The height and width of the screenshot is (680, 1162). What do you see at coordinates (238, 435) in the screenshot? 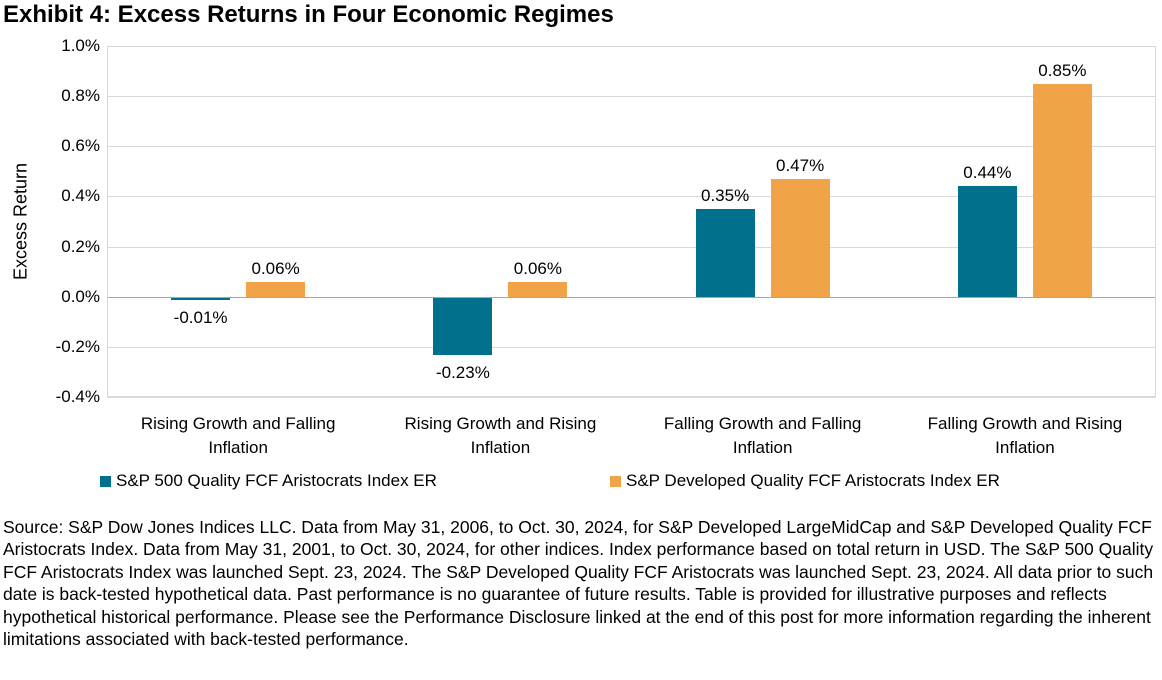
I see `x-axis-category-label: Rising Growth and Falling Inflation` at bounding box center [238, 435].